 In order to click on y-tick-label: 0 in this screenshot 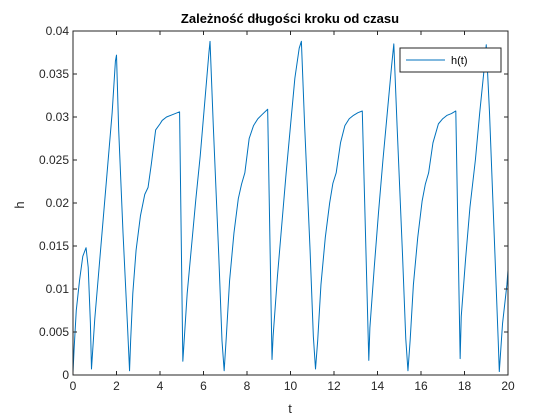, I will do `click(65, 375)`.